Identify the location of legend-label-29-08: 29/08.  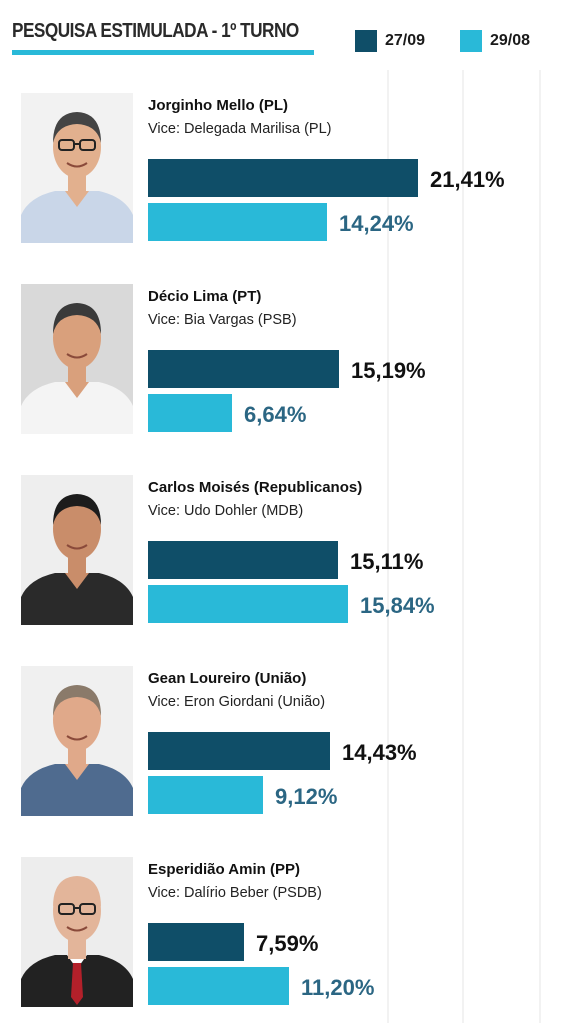
(510, 40).